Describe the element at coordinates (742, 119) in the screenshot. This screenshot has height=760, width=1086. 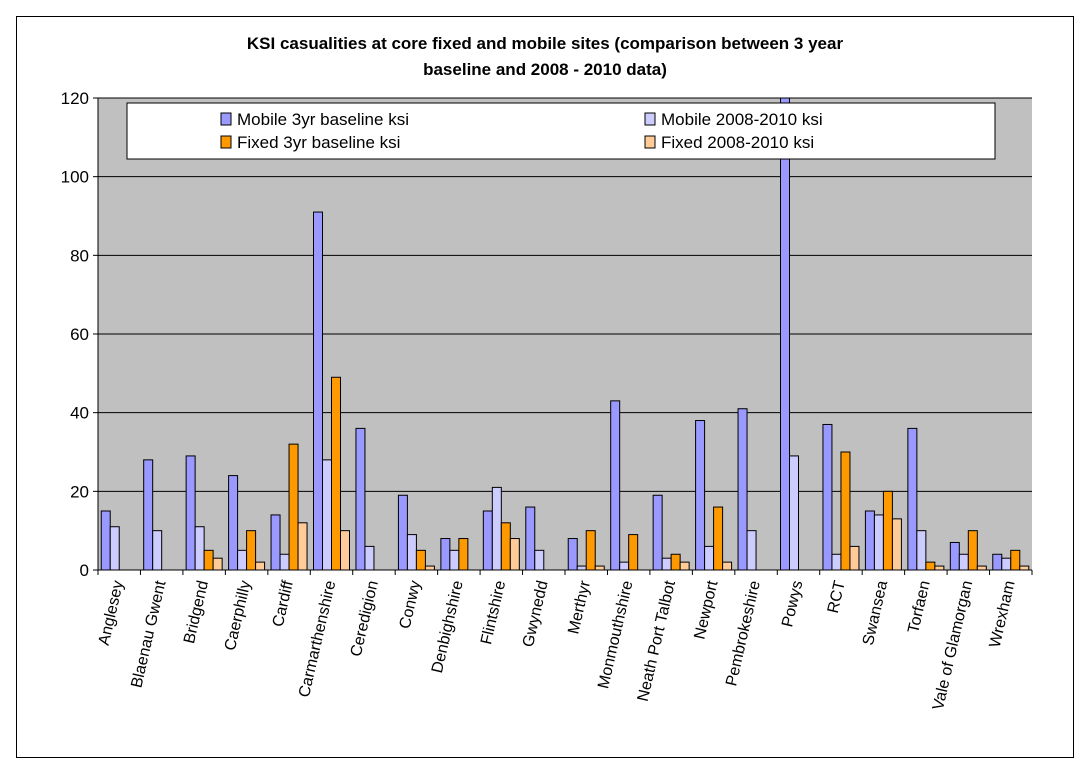
I see `legend-label: Mobile 2008-2010 ksi` at that location.